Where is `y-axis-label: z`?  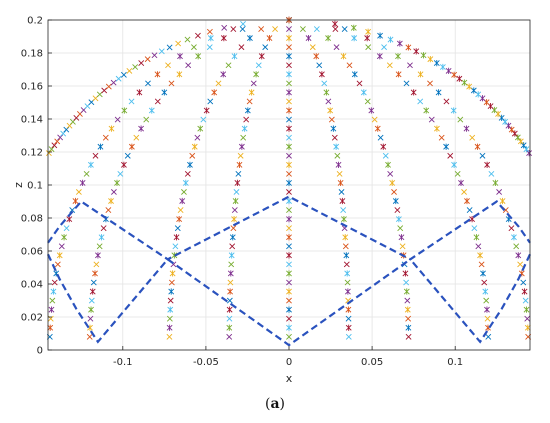
y-axis-label: z is located at coordinates (18, 185).